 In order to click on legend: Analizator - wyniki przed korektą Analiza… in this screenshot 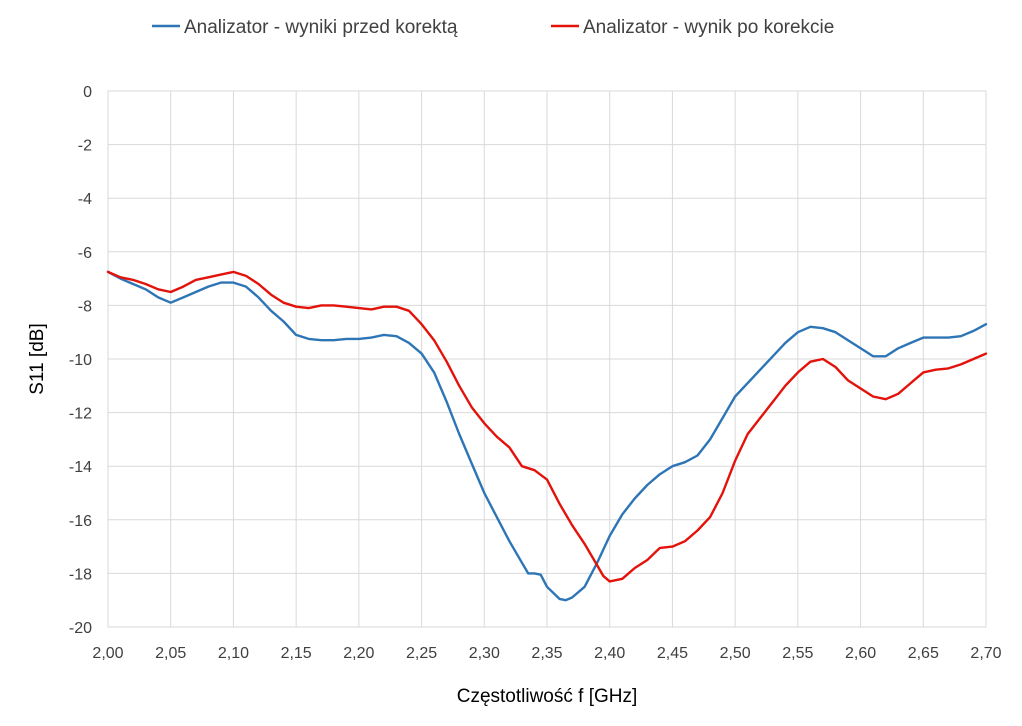, I will do `click(493, 27)`.